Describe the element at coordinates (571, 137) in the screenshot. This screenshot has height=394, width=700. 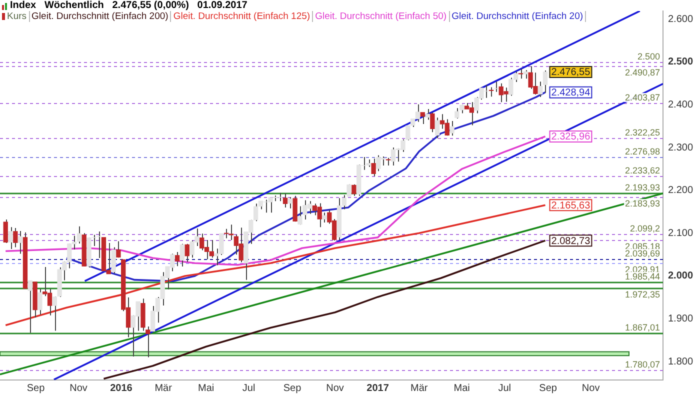
I see `data-label: 2.325,96` at that location.